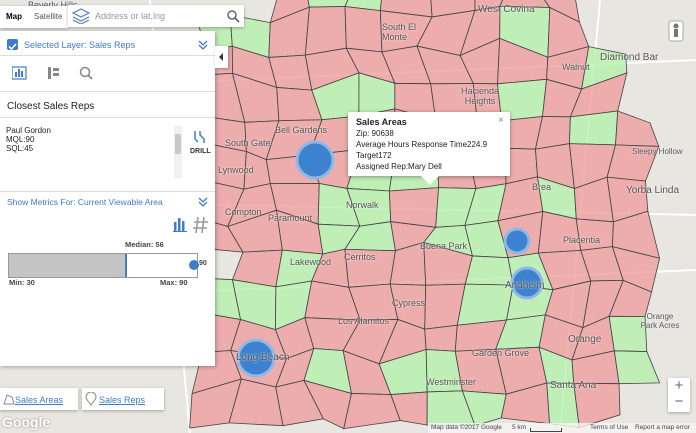  What do you see at coordinates (662, 427) in the screenshot?
I see `report-link: Report a map error` at bounding box center [662, 427].